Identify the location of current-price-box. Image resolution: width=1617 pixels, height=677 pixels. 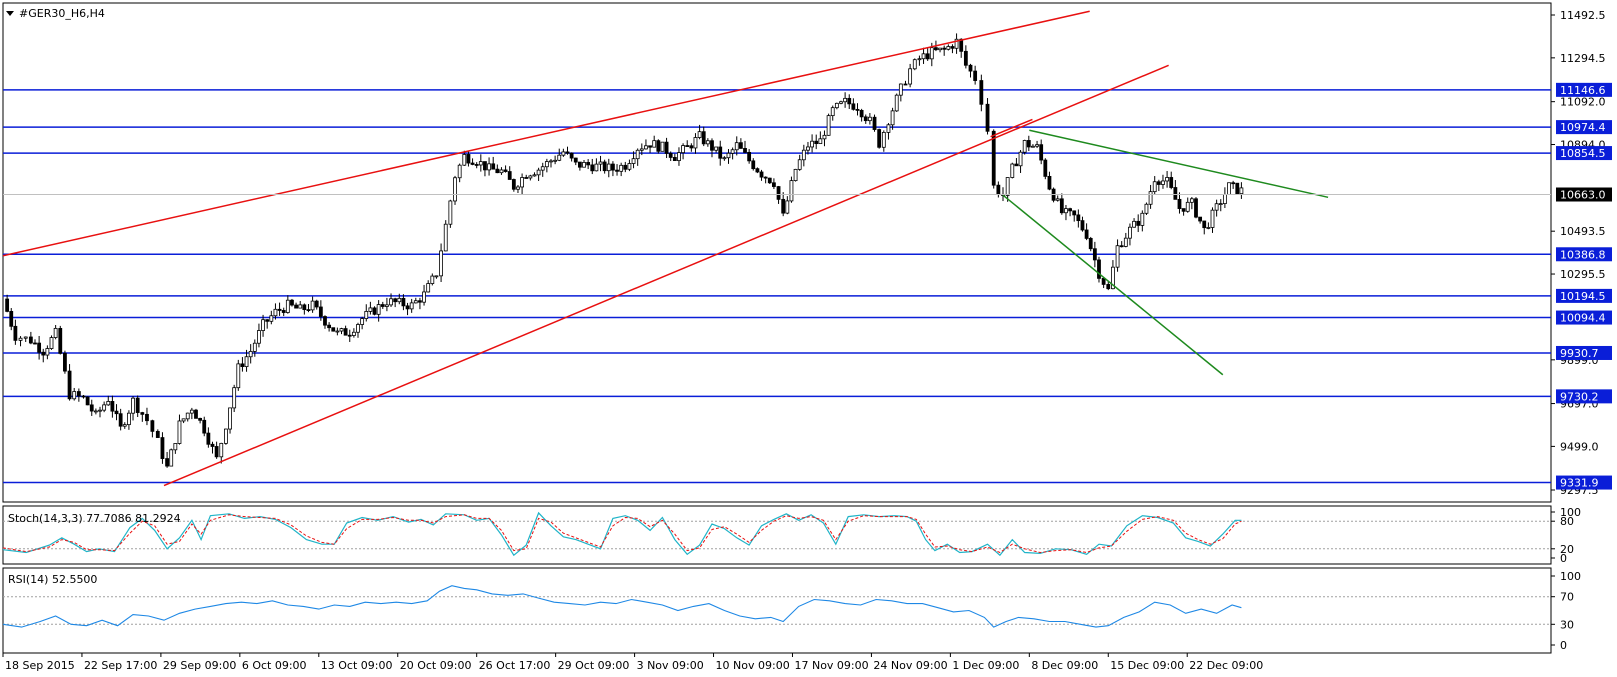
(1584, 194).